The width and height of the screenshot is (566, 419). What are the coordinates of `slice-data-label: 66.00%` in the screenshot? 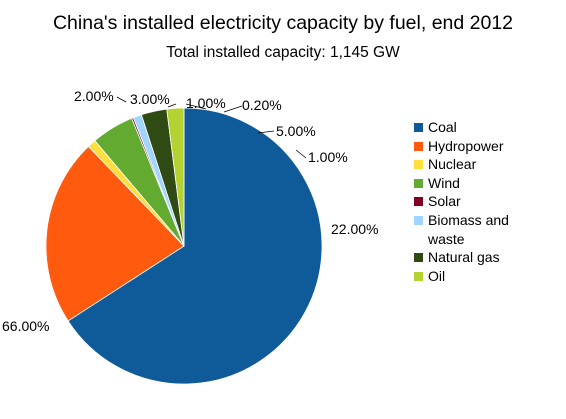 It's located at (25, 326).